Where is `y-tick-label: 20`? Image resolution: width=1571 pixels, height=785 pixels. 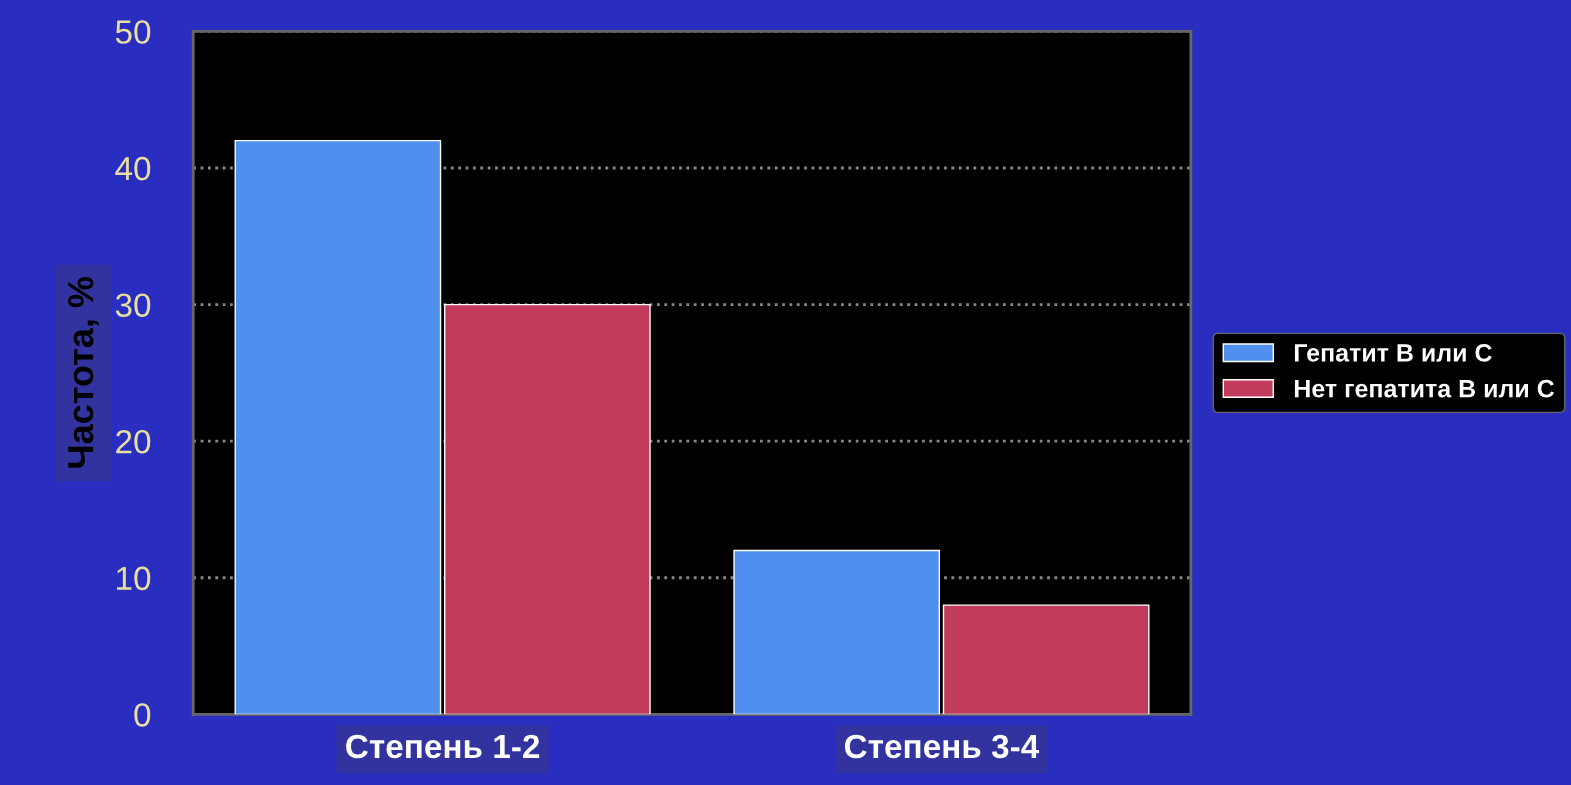
y-tick-label: 20 is located at coordinates (133, 441).